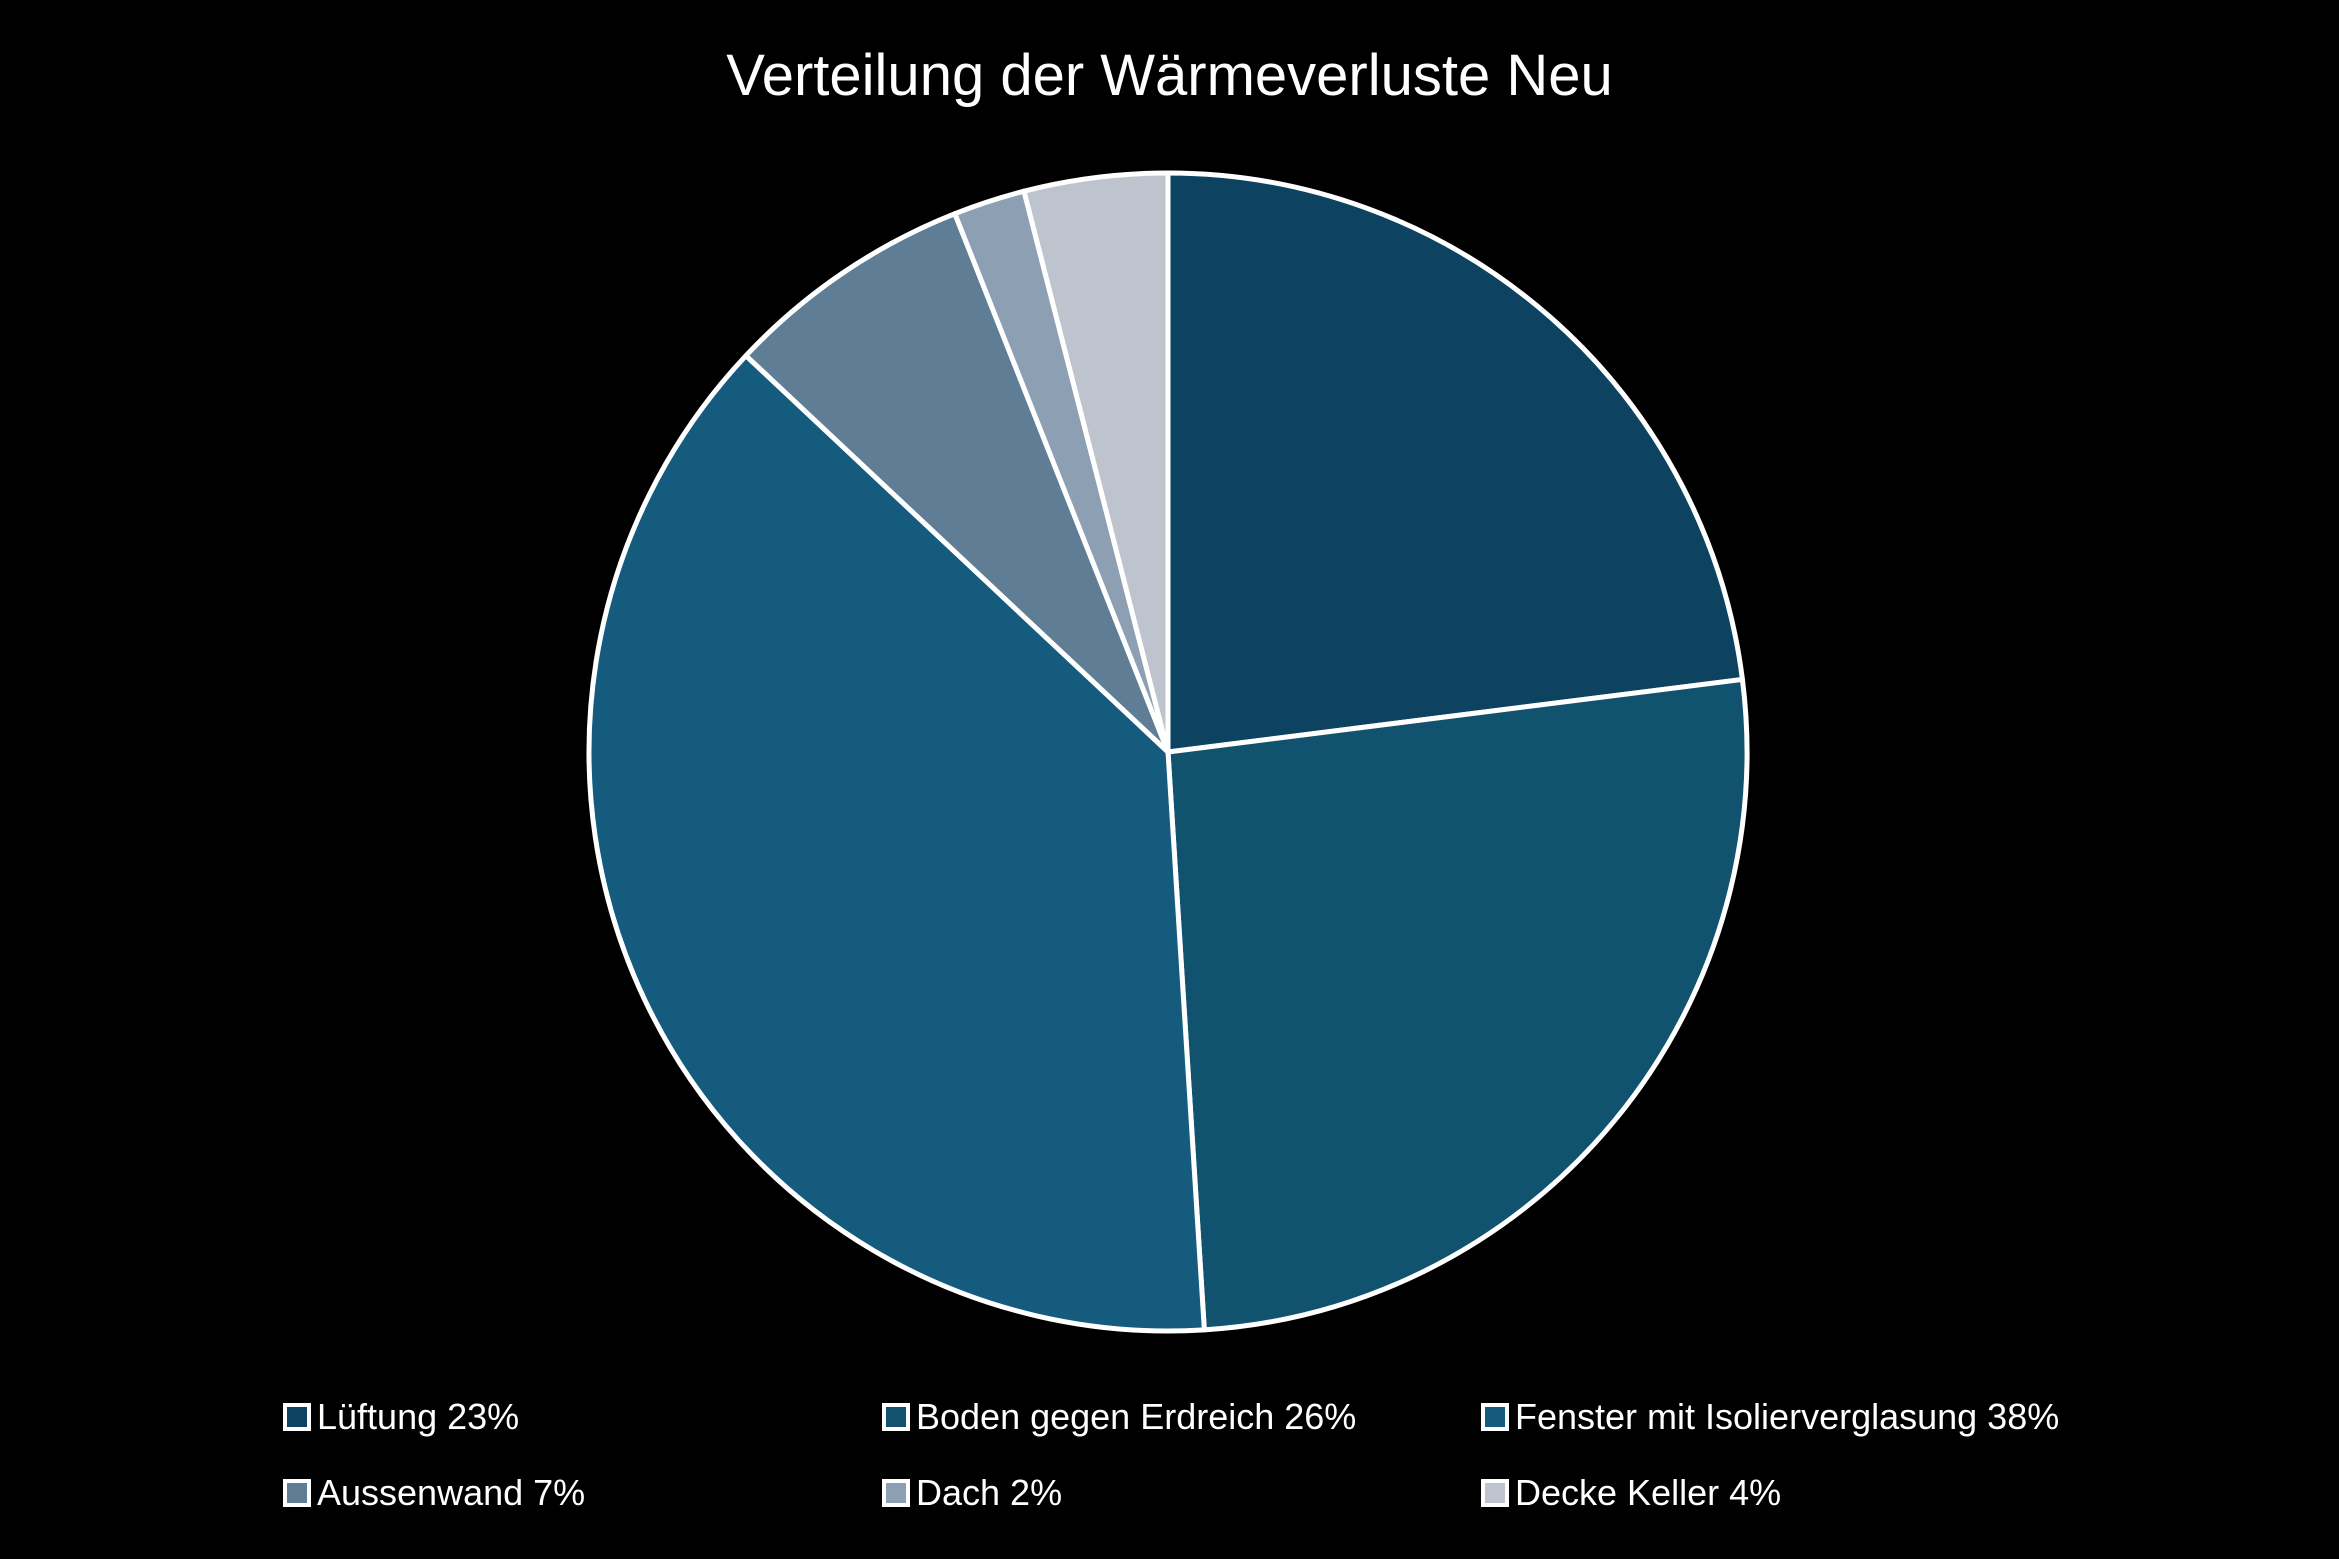 The height and width of the screenshot is (1559, 2339). What do you see at coordinates (1787, 1416) in the screenshot?
I see `legend-label-fenster: Fenster mit Isolierverglasung 38%` at bounding box center [1787, 1416].